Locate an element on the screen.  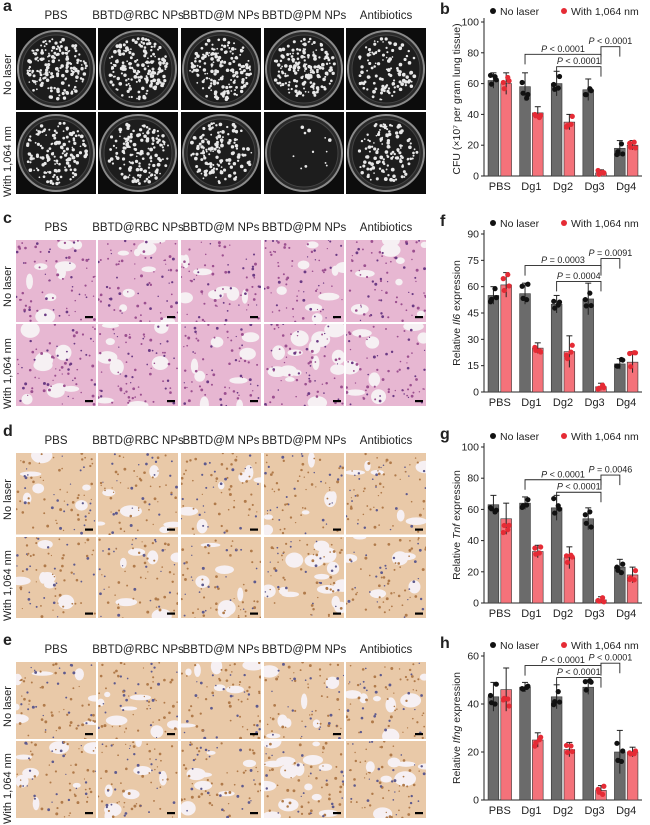
y-tick-label: 0 is located at coordinates (476, 604).